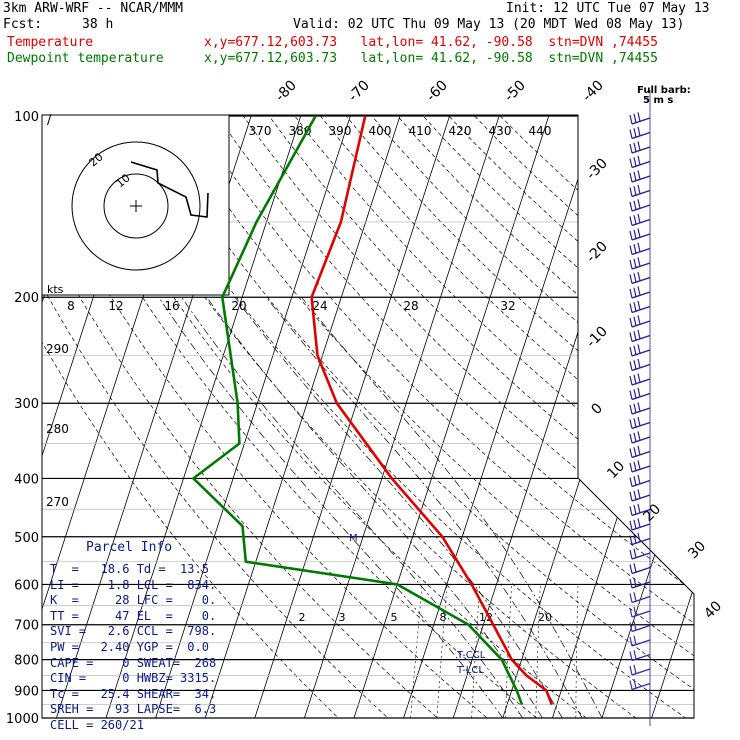 The width and height of the screenshot is (740, 740). I want to click on theta-label: 420, so click(460, 131).